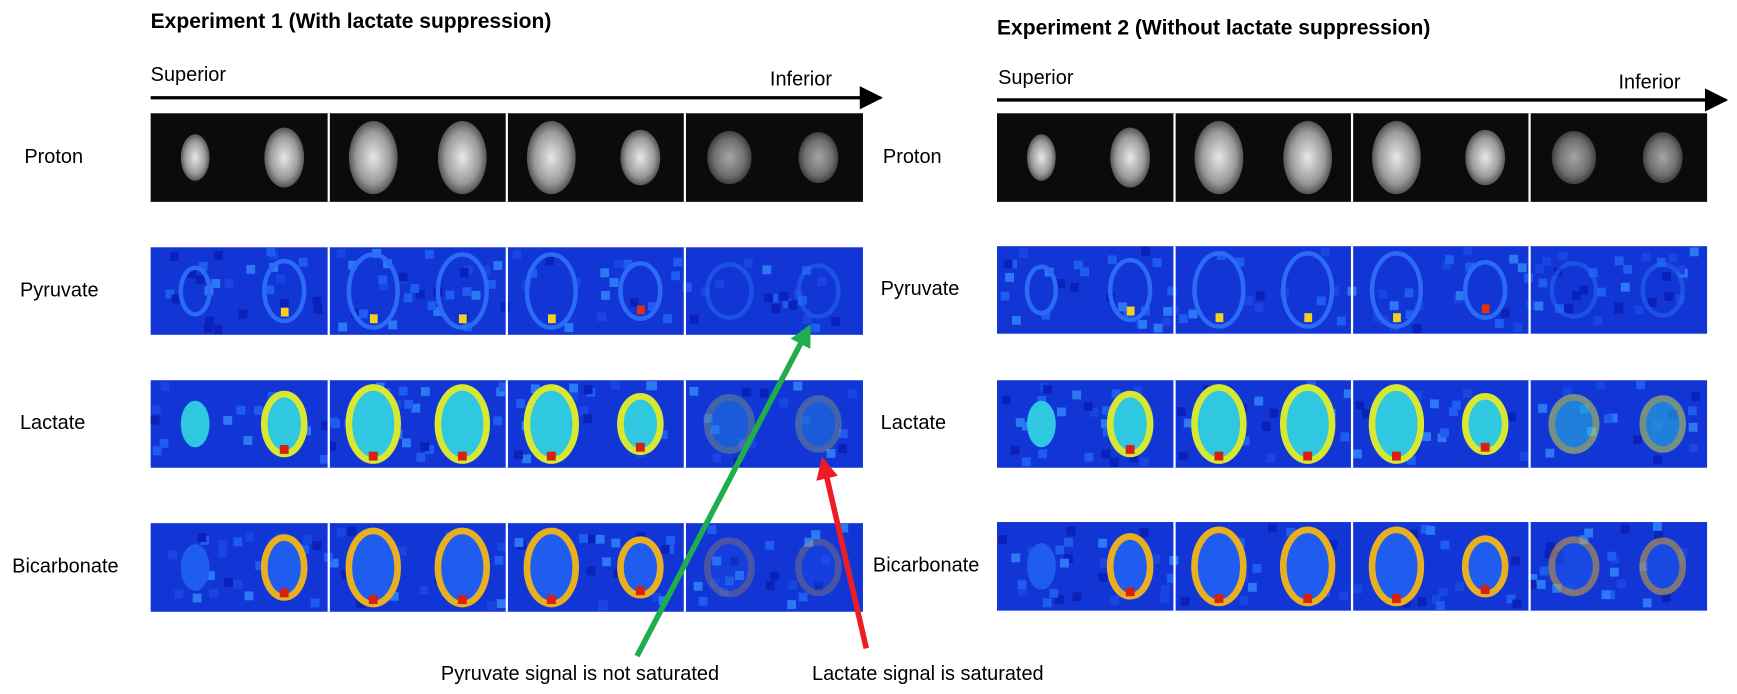  Describe the element at coordinates (59, 290) in the screenshot. I see `row-label: Pyruvate` at that location.